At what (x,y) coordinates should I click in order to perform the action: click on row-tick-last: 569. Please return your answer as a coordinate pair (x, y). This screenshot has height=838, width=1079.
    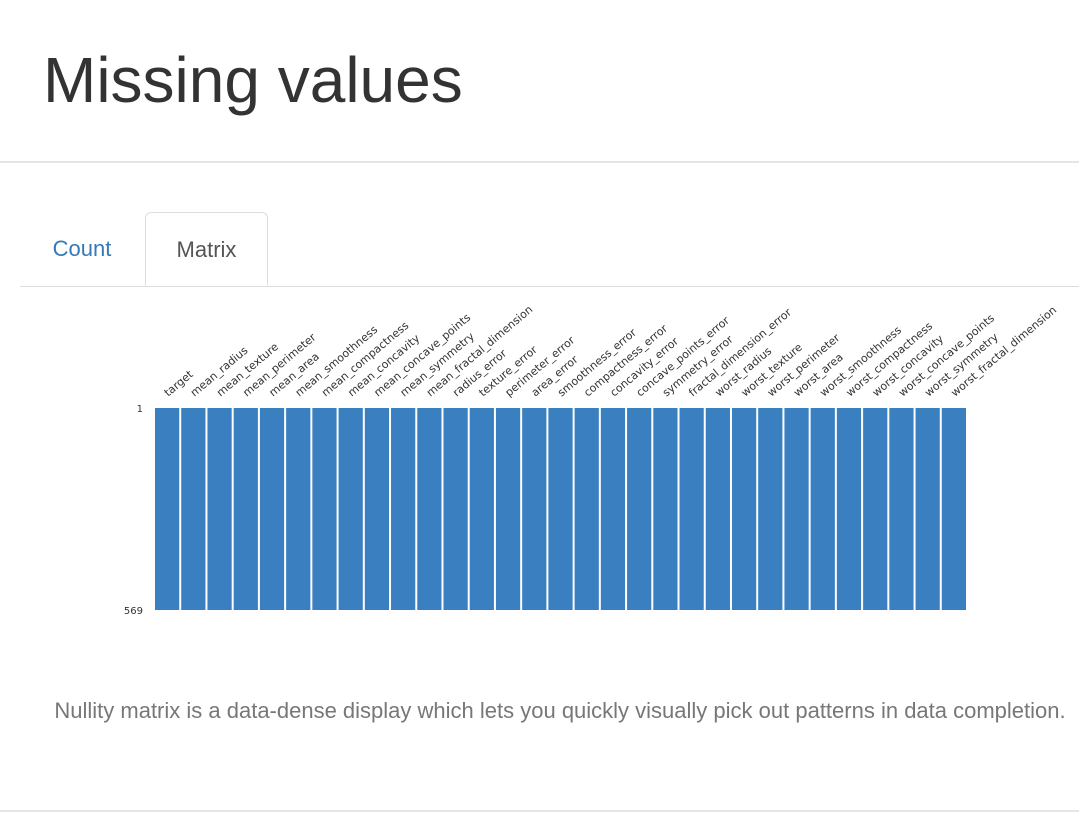
    Looking at the image, I should click on (133, 611).